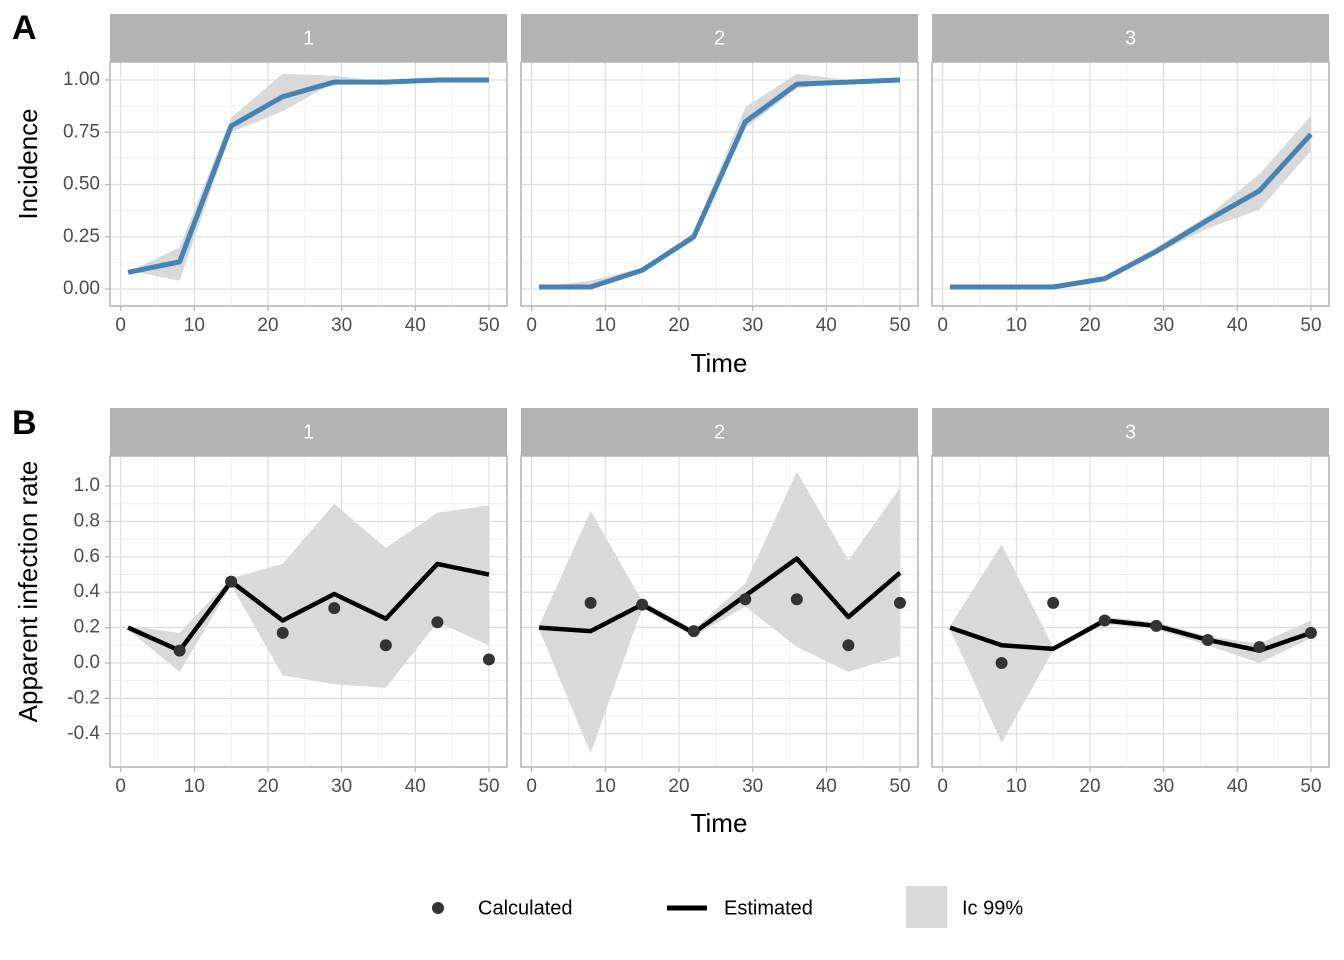 The height and width of the screenshot is (960, 1344). What do you see at coordinates (438, 908) in the screenshot?
I see `legend-point` at bounding box center [438, 908].